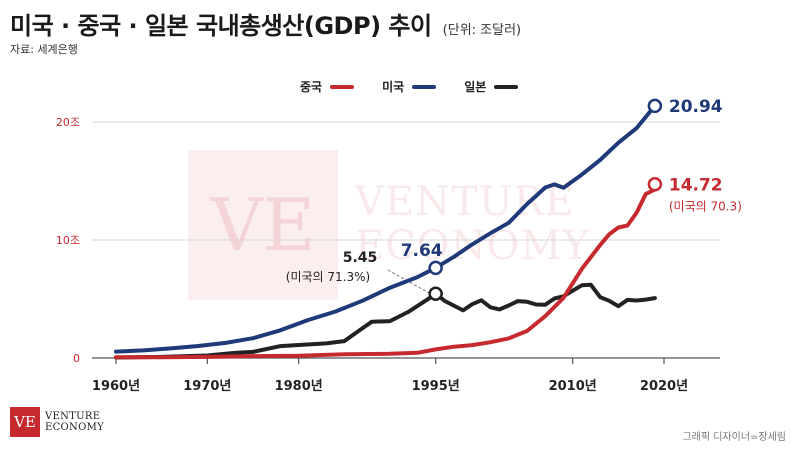  What do you see at coordinates (408, 281) in the screenshot?
I see `leader-line` at bounding box center [408, 281].